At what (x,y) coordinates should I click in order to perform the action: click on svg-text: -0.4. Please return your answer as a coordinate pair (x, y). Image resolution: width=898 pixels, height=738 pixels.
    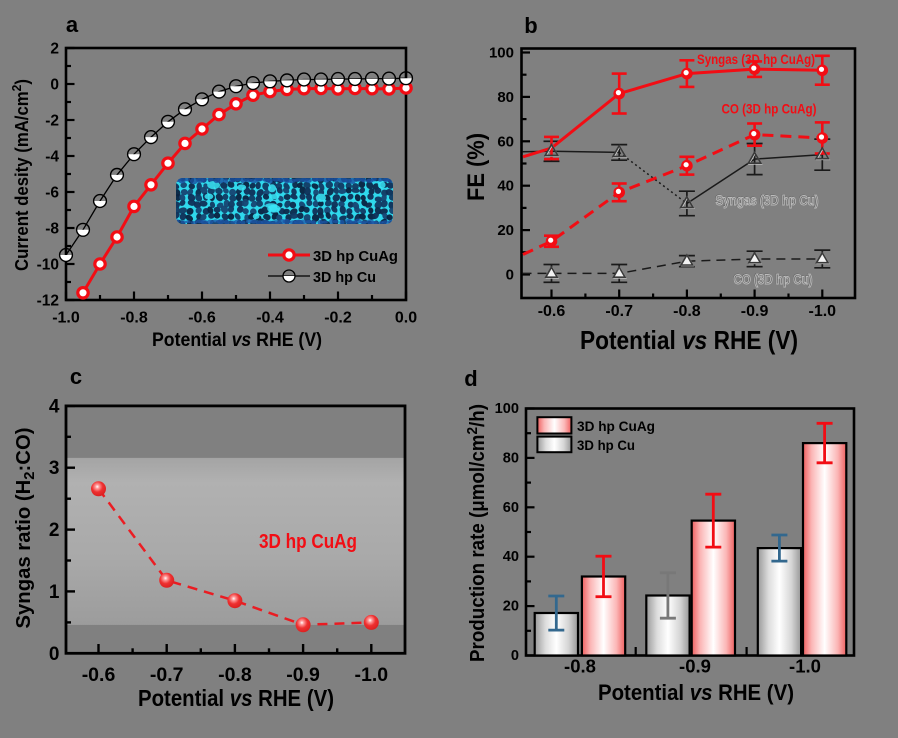
    Looking at the image, I should click on (270, 318).